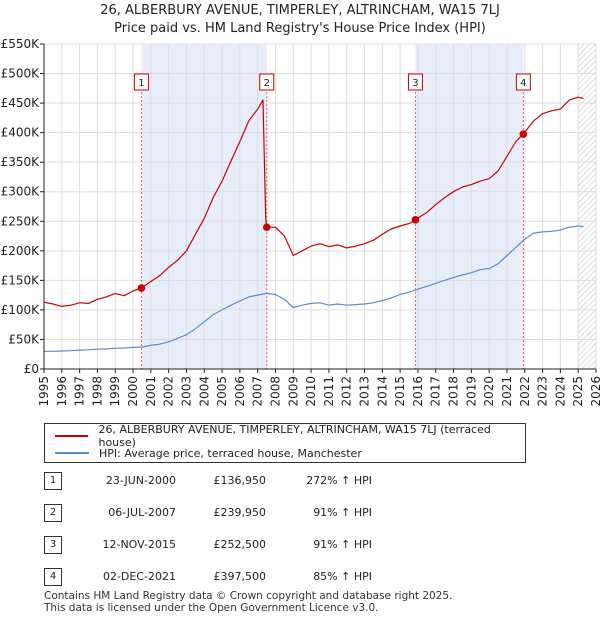  Describe the element at coordinates (382, 391) in the screenshot. I see `x-tick-label: 2014` at that location.